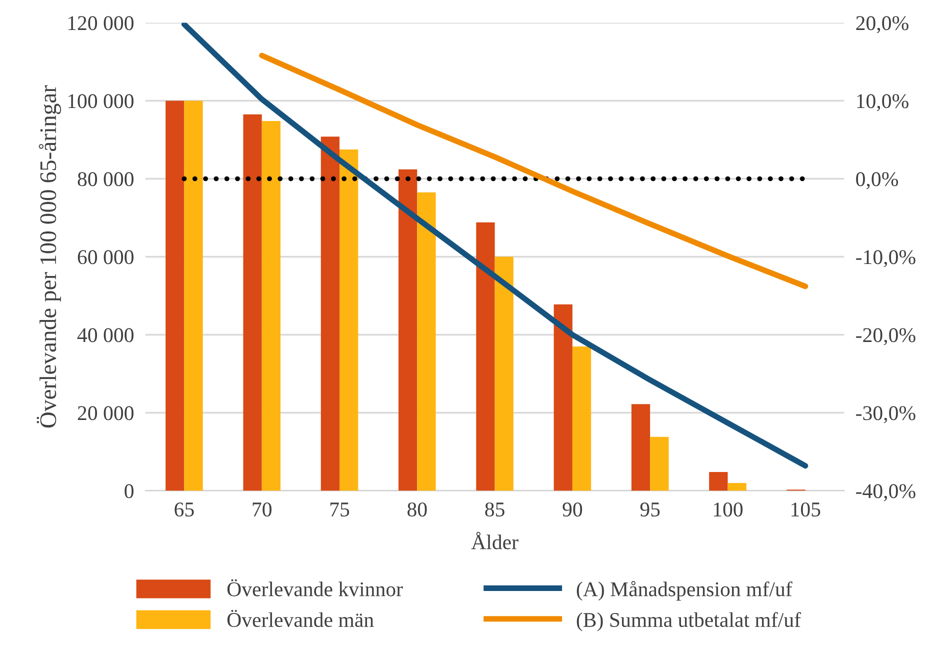 This screenshot has height=650, width=938. I want to click on x-tick-label: 95, so click(650, 509).